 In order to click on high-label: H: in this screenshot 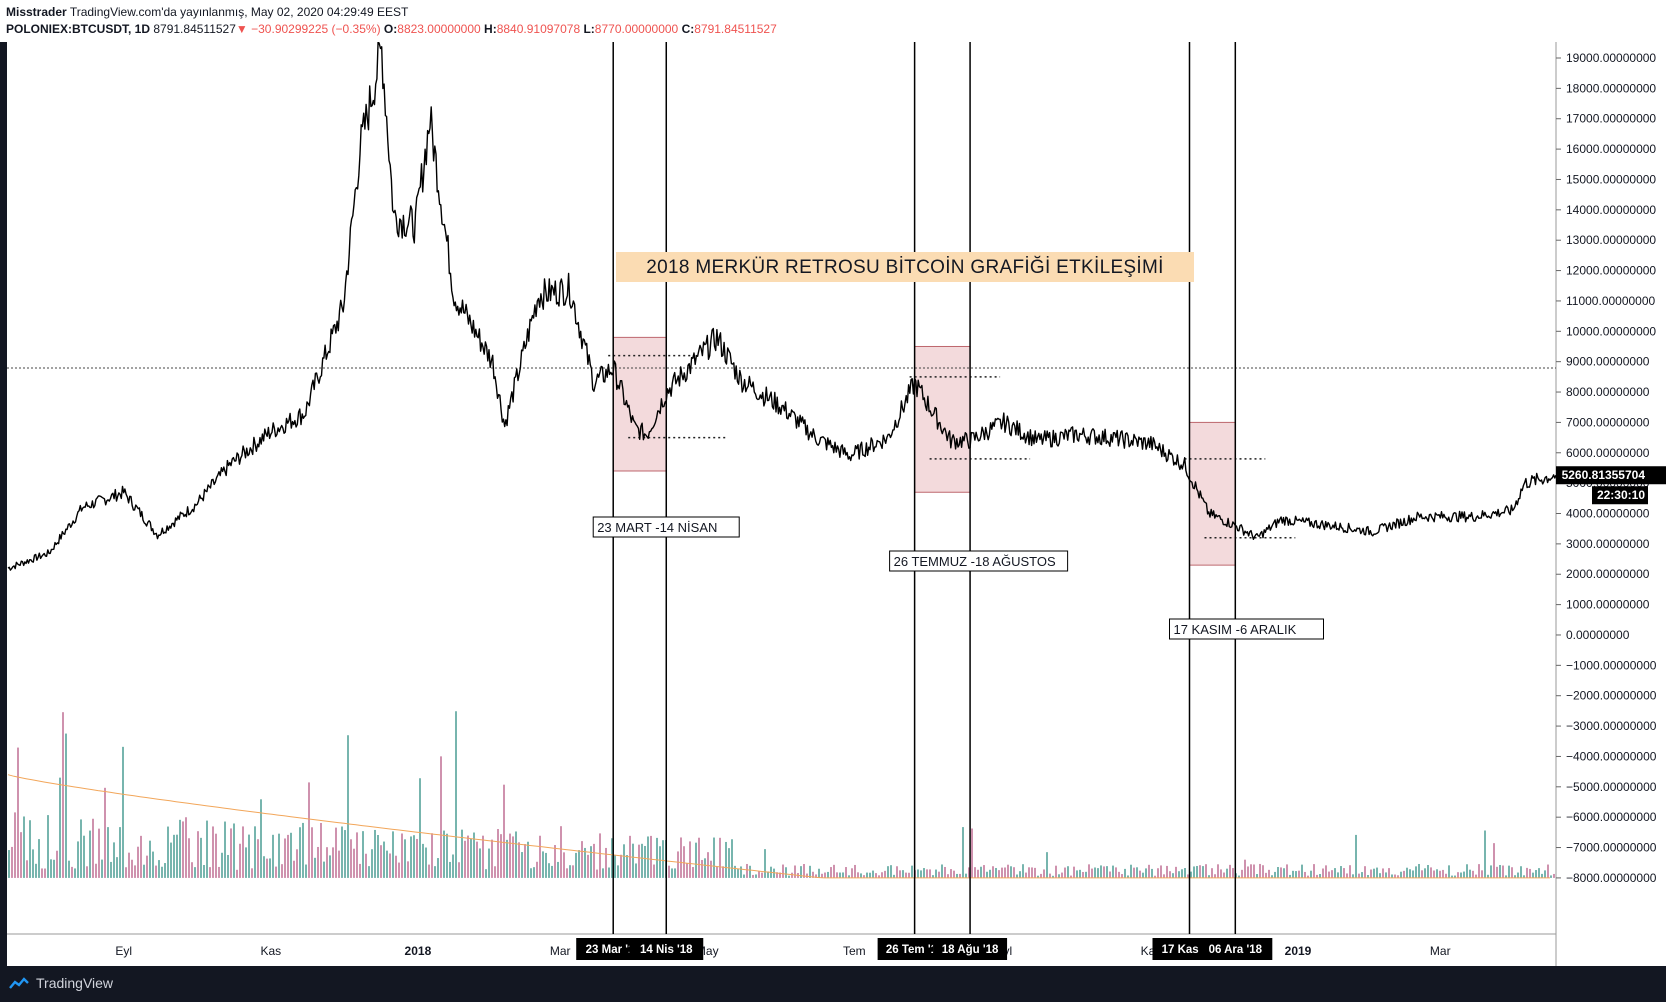, I will do `click(490, 29)`.